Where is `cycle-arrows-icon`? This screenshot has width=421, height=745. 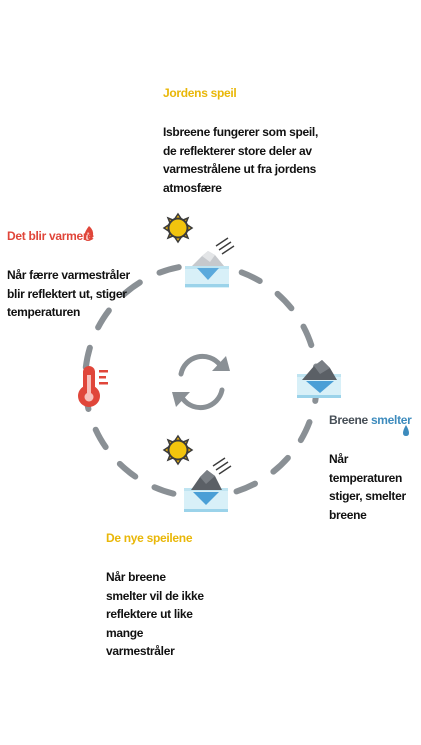
cycle-arrows-icon is located at coordinates (201, 381).